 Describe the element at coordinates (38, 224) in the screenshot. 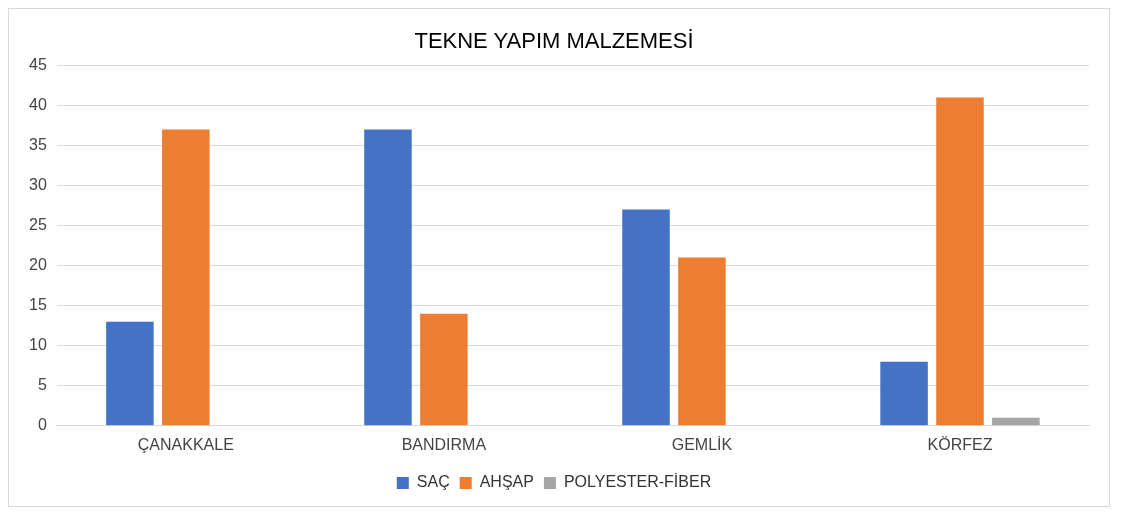

I see `y-tick-label: 25` at that location.